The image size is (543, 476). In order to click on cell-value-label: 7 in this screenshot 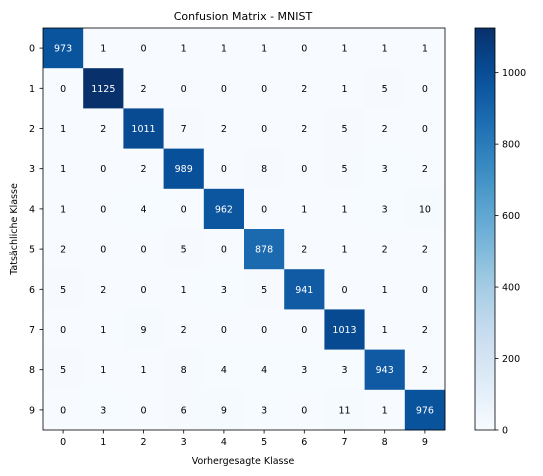, I will do `click(184, 129)`.